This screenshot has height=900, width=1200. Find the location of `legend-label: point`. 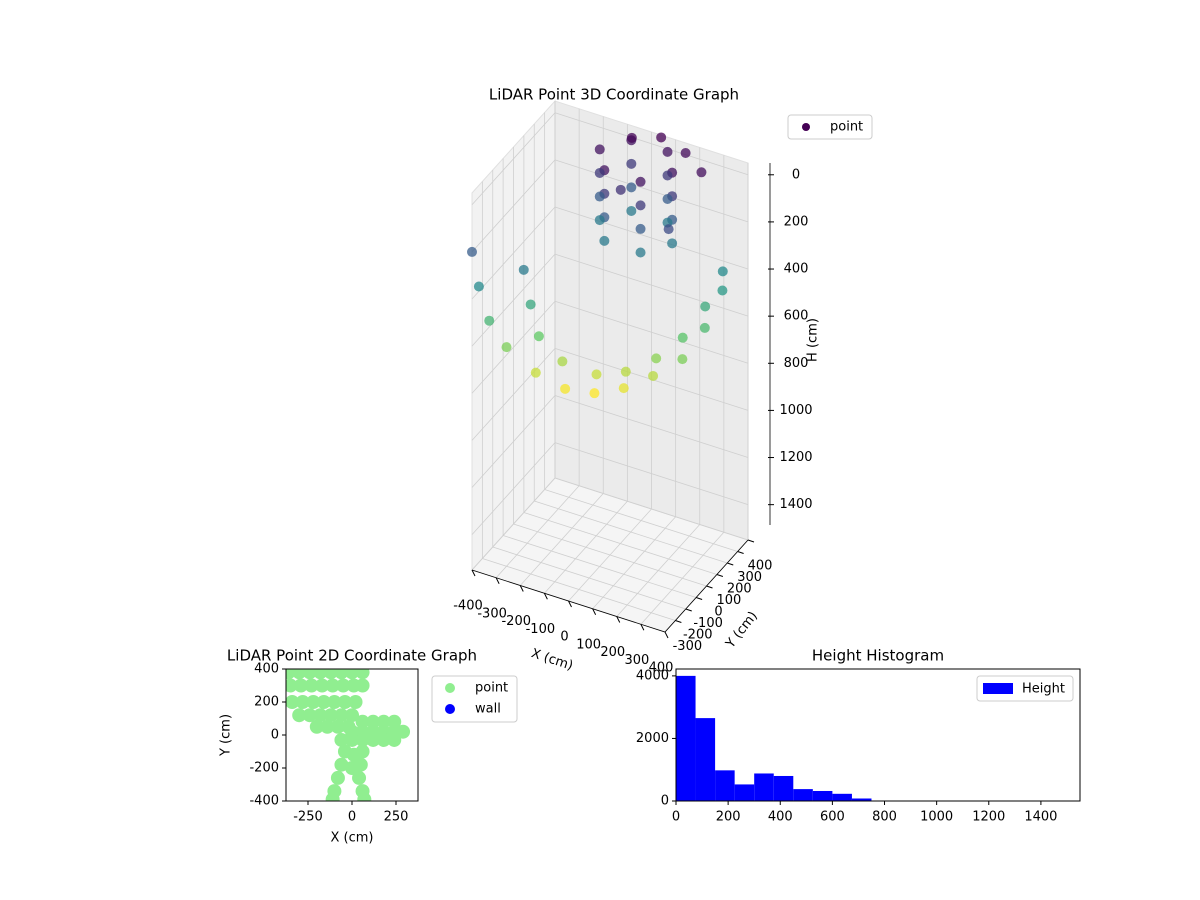

legend-label: point is located at coordinates (846, 127).